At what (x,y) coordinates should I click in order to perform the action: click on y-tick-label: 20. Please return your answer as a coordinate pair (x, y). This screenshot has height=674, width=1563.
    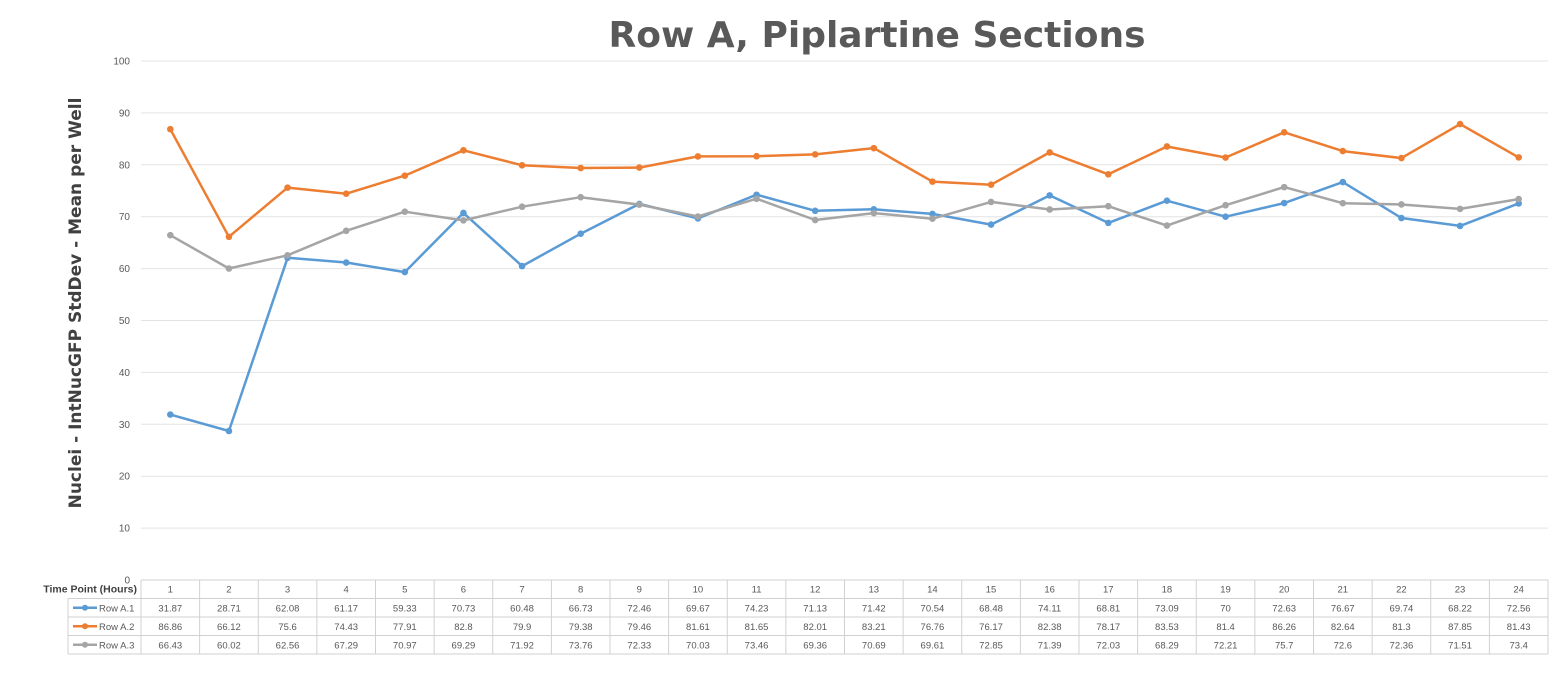
    Looking at the image, I should click on (125, 477).